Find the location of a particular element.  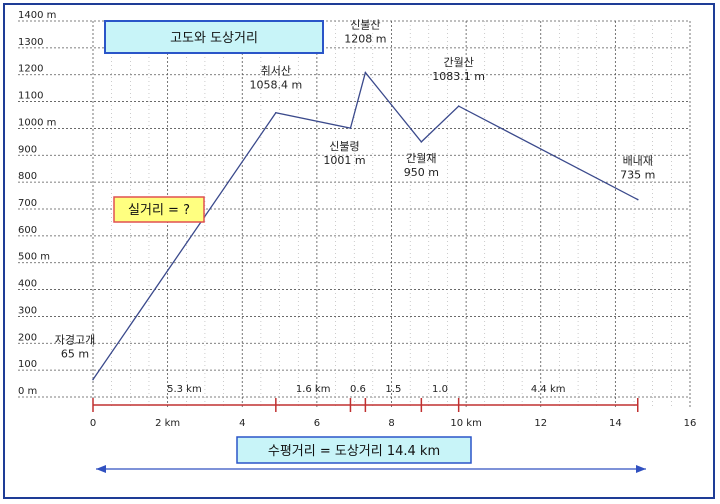

title-box: 고도와 도상거리 is located at coordinates (214, 37).